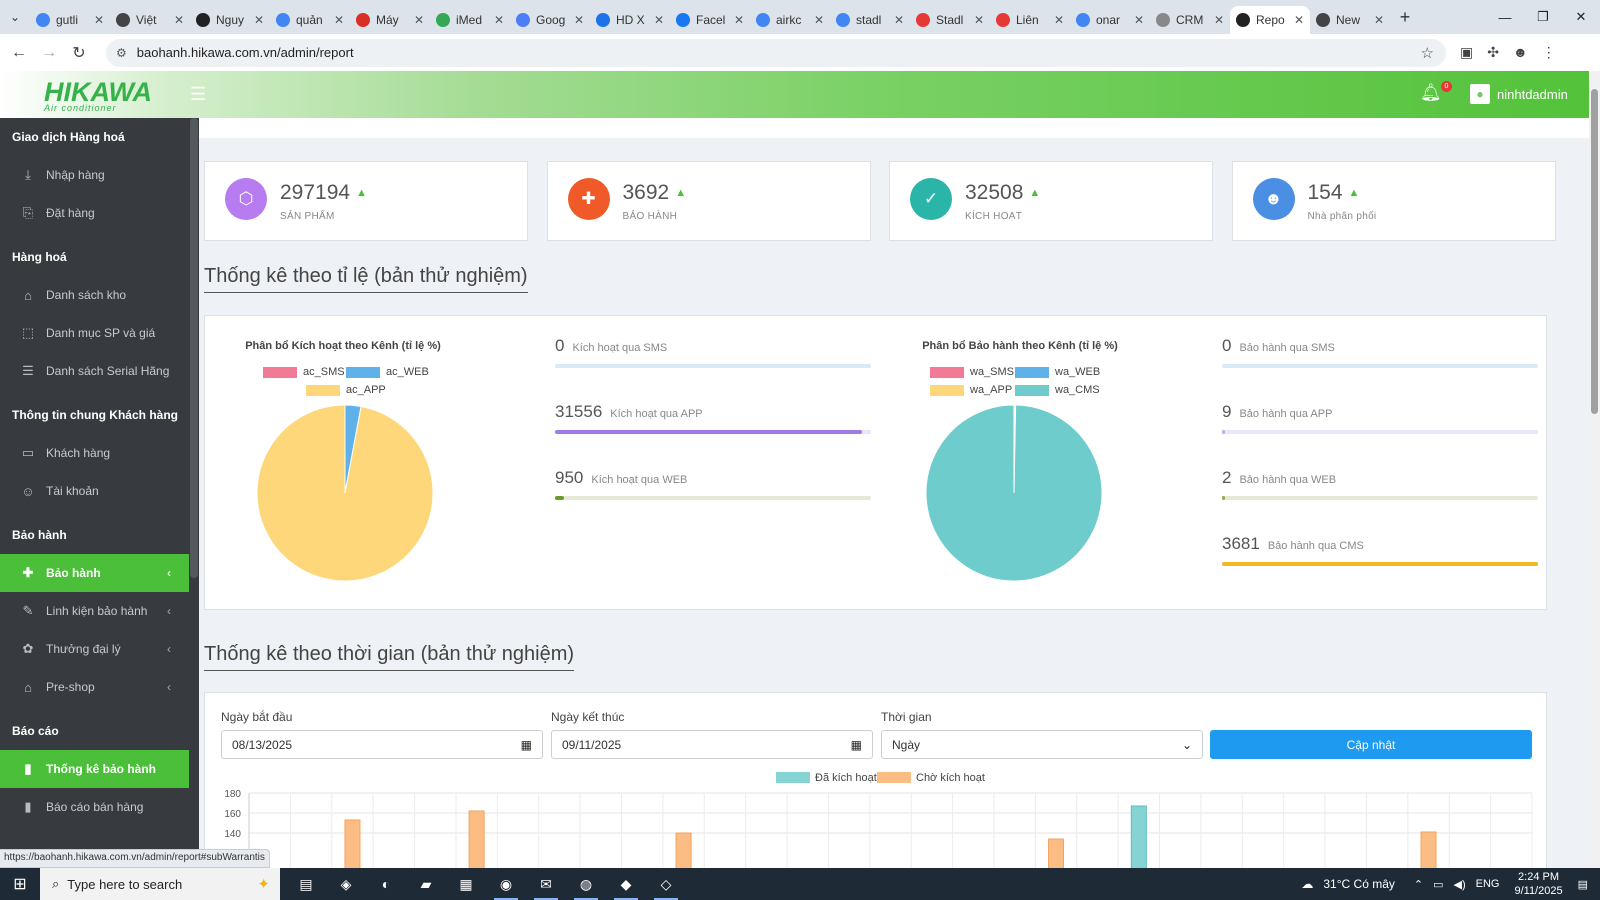  What do you see at coordinates (94, 573) in the screenshot?
I see `sidebar-item: ✚ Bảo hành ‹` at bounding box center [94, 573].